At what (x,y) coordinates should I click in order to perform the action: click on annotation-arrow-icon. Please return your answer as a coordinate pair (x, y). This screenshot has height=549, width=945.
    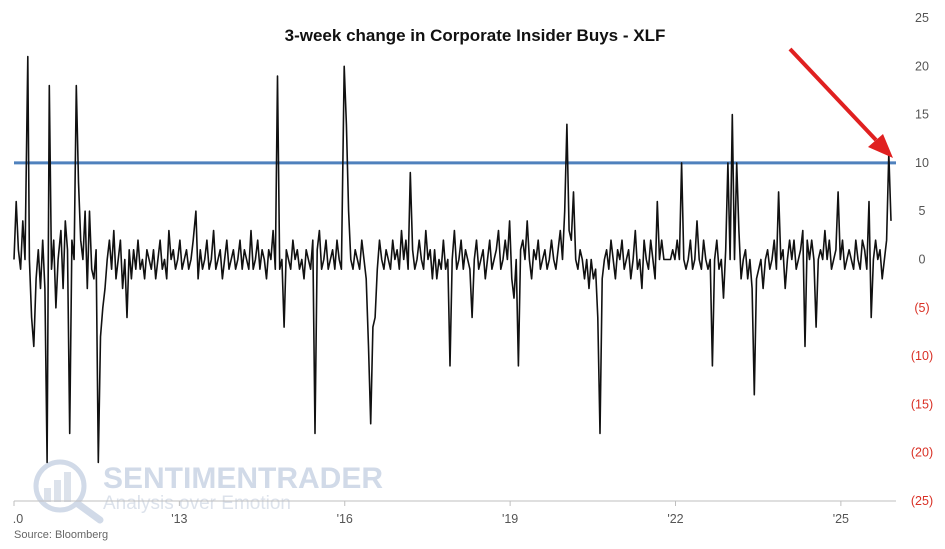
    Looking at the image, I should click on (840, 102).